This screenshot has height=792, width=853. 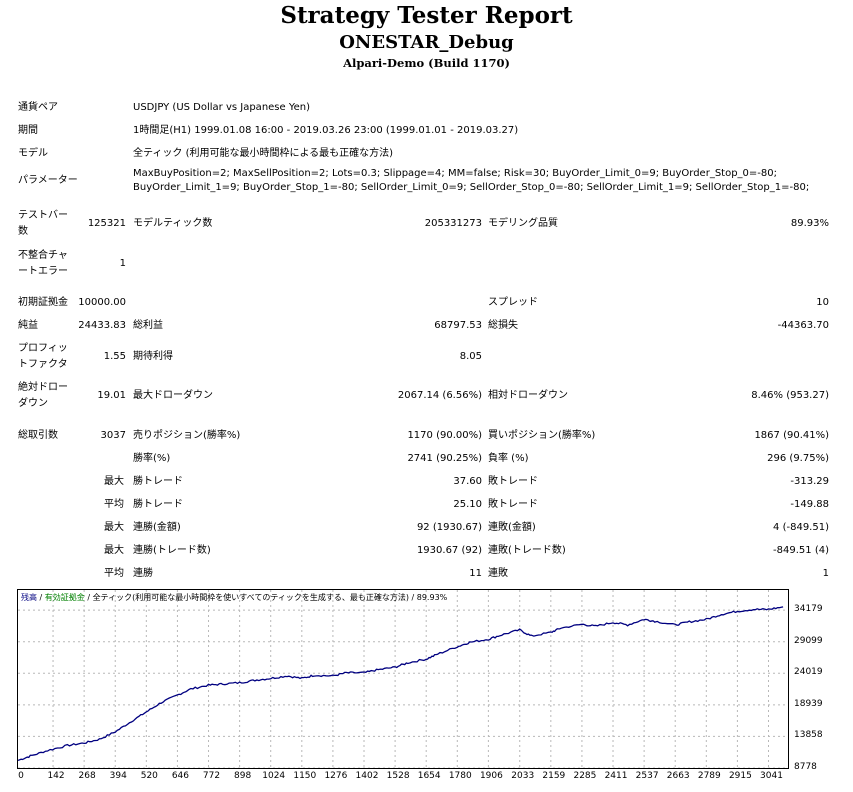 I want to click on abs-drawdown-label: 絶対ドロー ダウン, so click(x=43, y=395).